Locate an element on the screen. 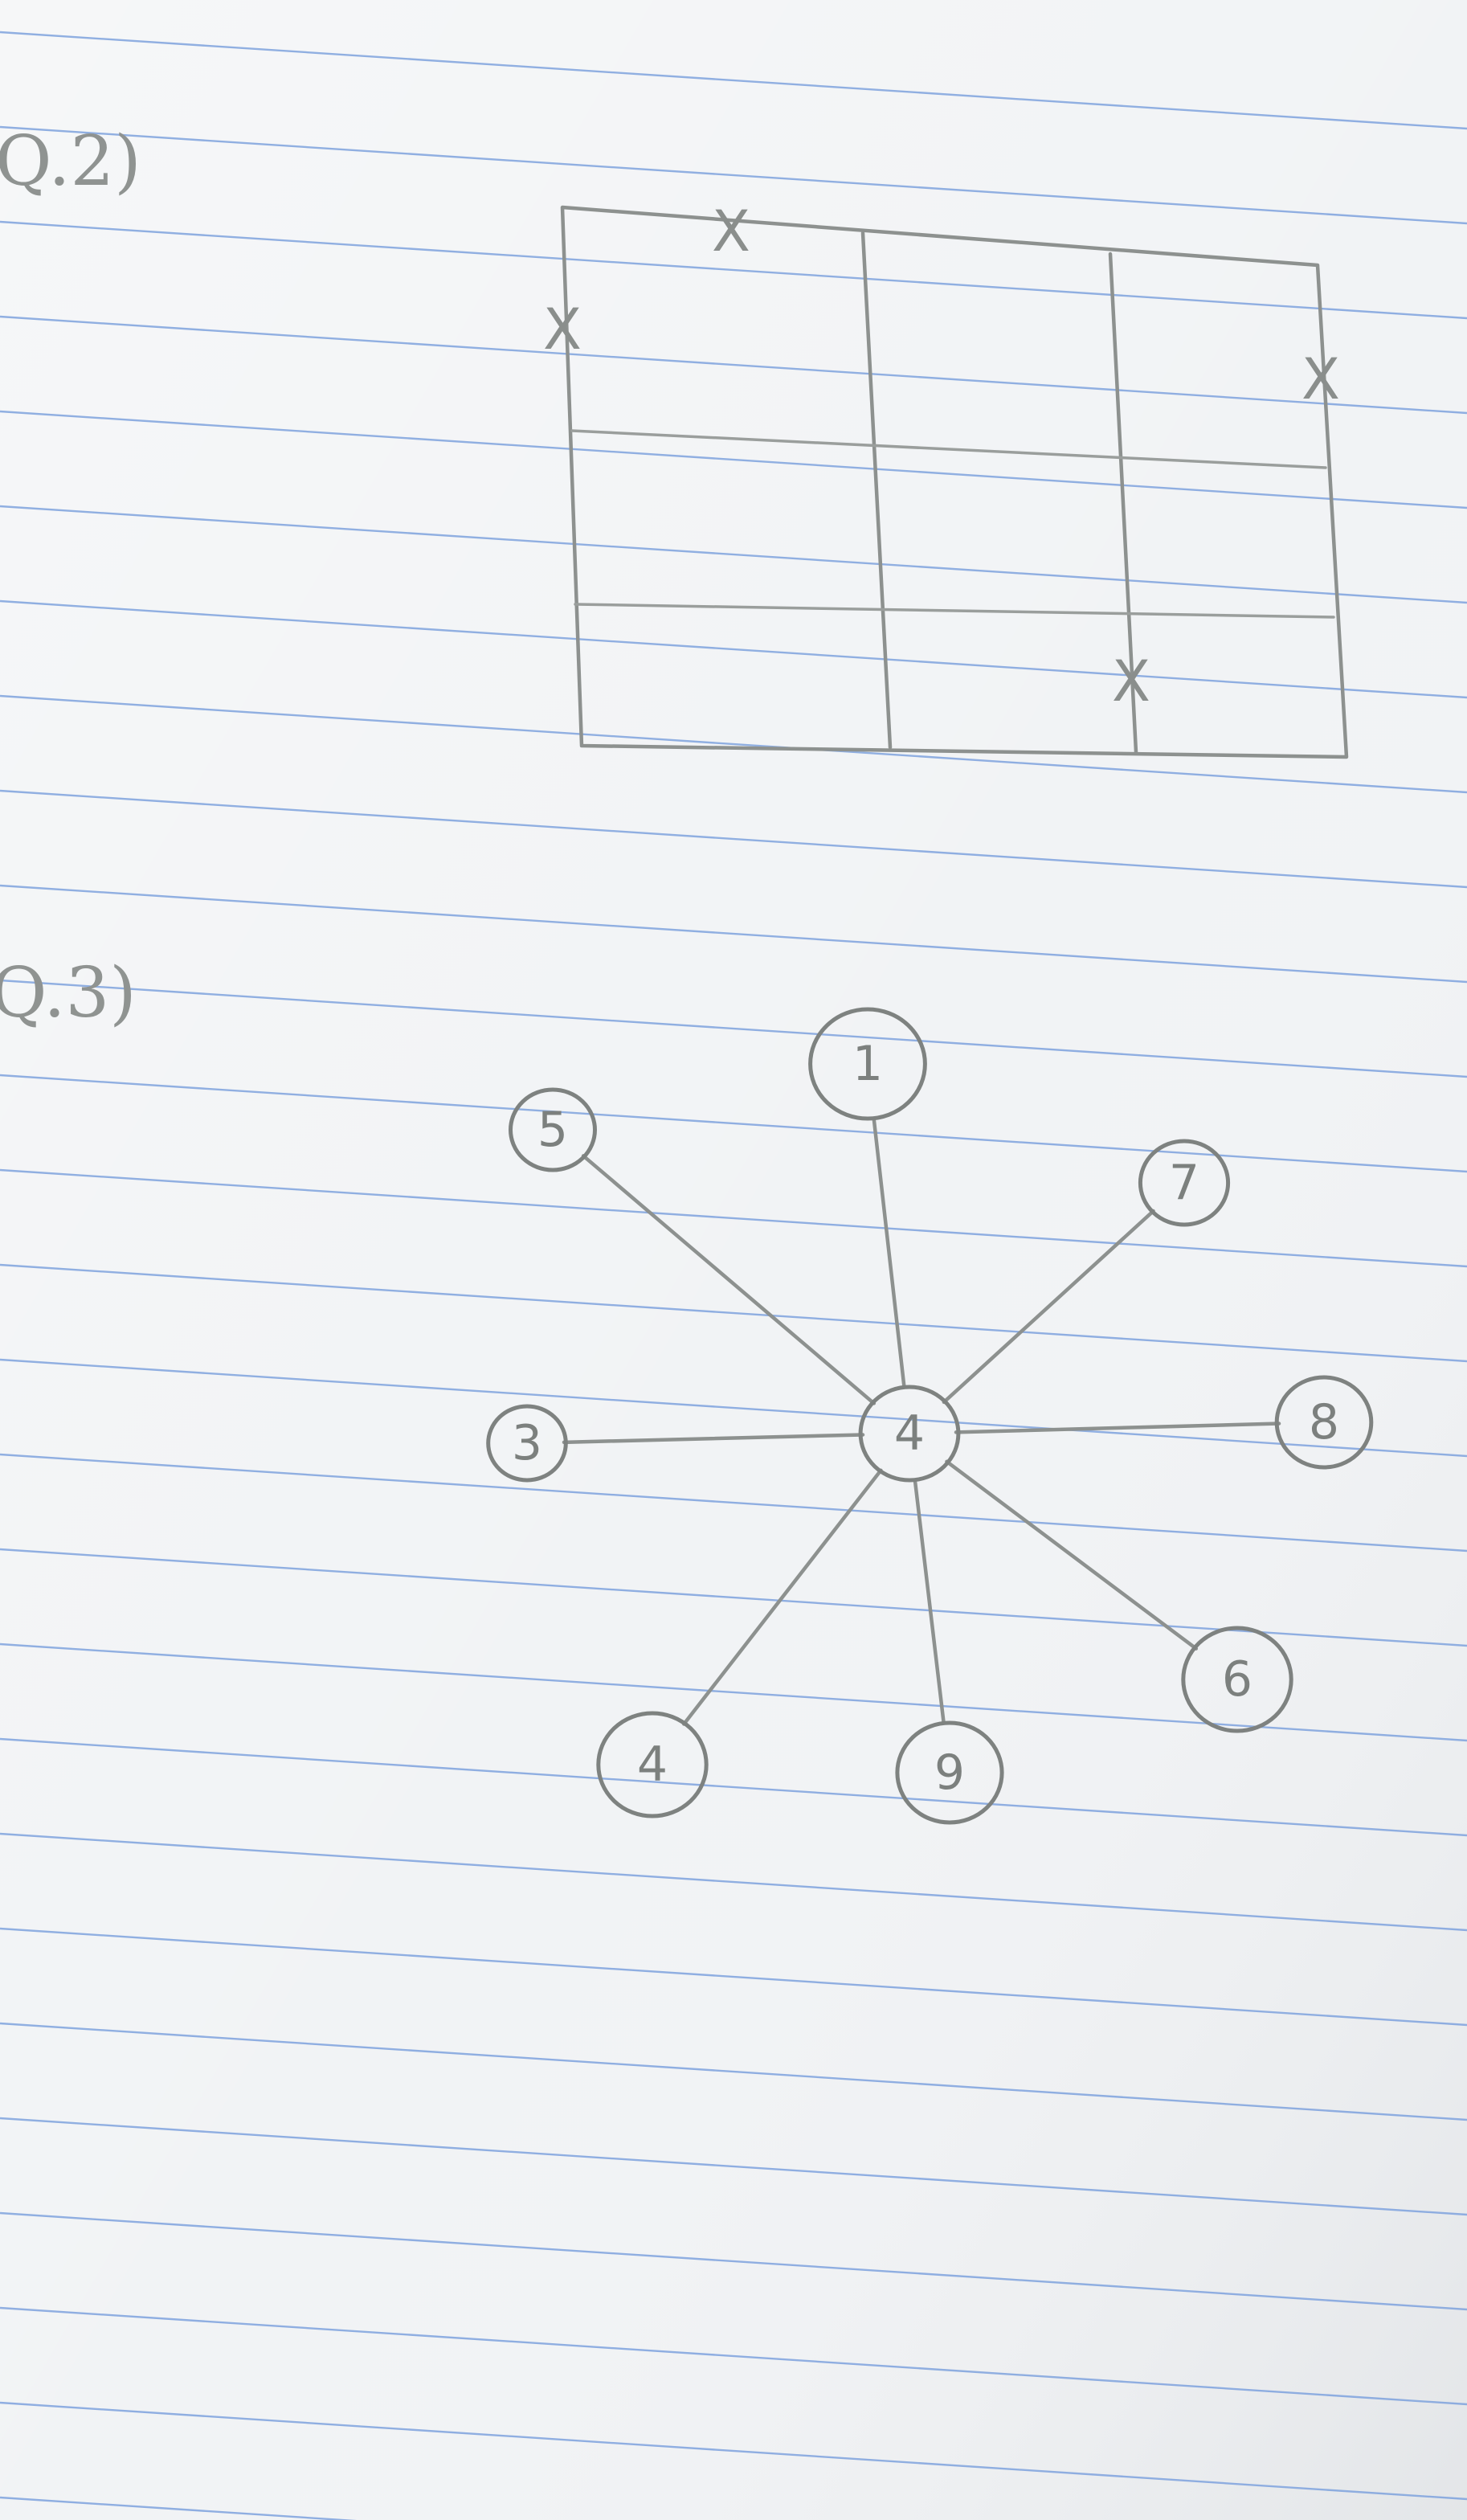 This screenshot has width=1467, height=2520. graph-node-label: 8 is located at coordinates (1324, 1422).